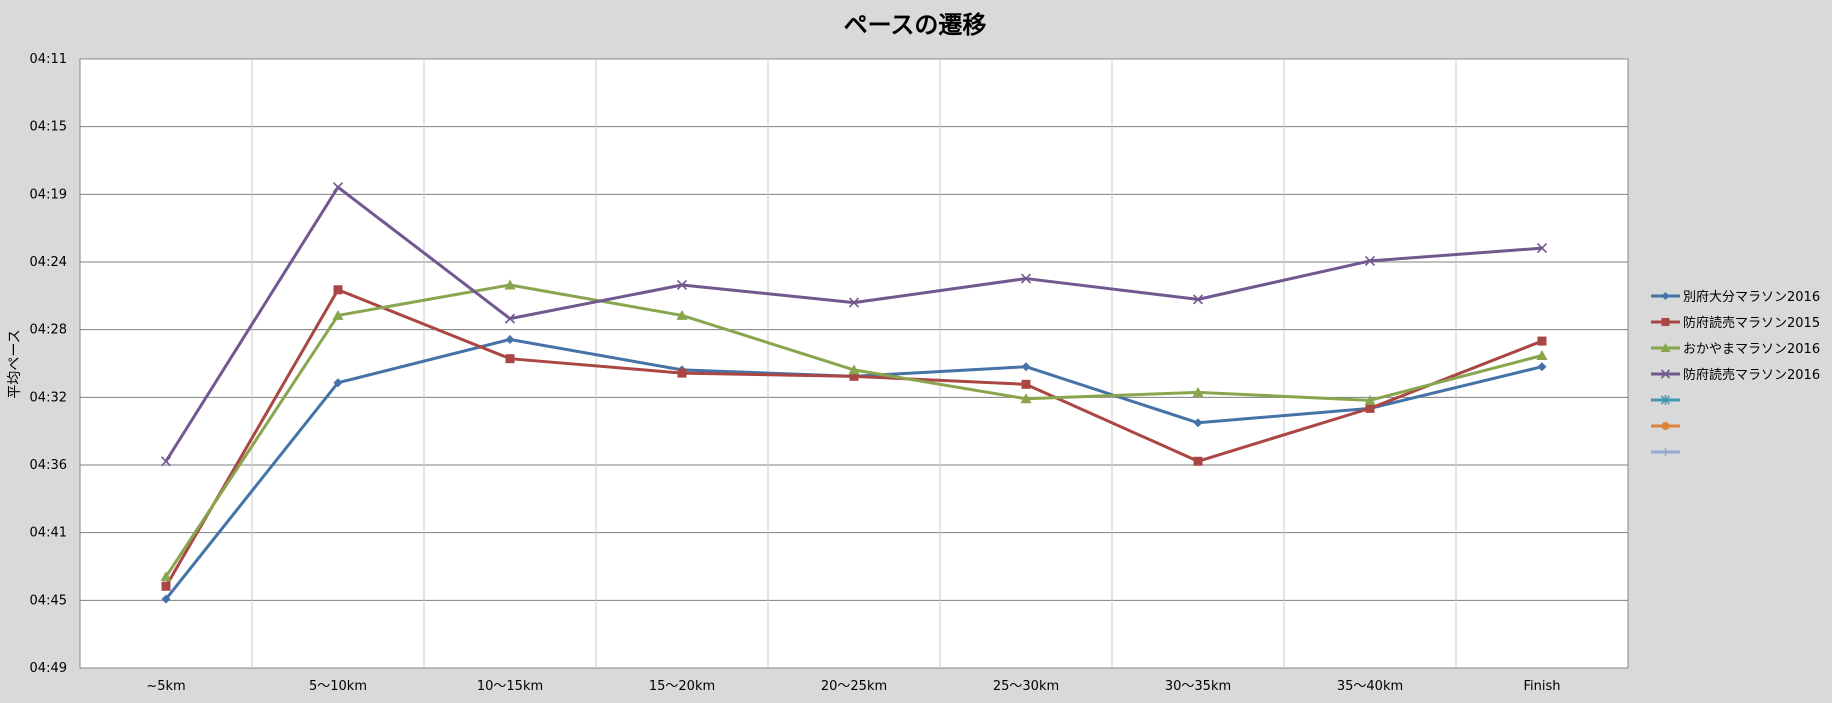 Image resolution: width=1832 pixels, height=703 pixels. I want to click on legend-item: おかやまマラソン2016, so click(1735, 349).